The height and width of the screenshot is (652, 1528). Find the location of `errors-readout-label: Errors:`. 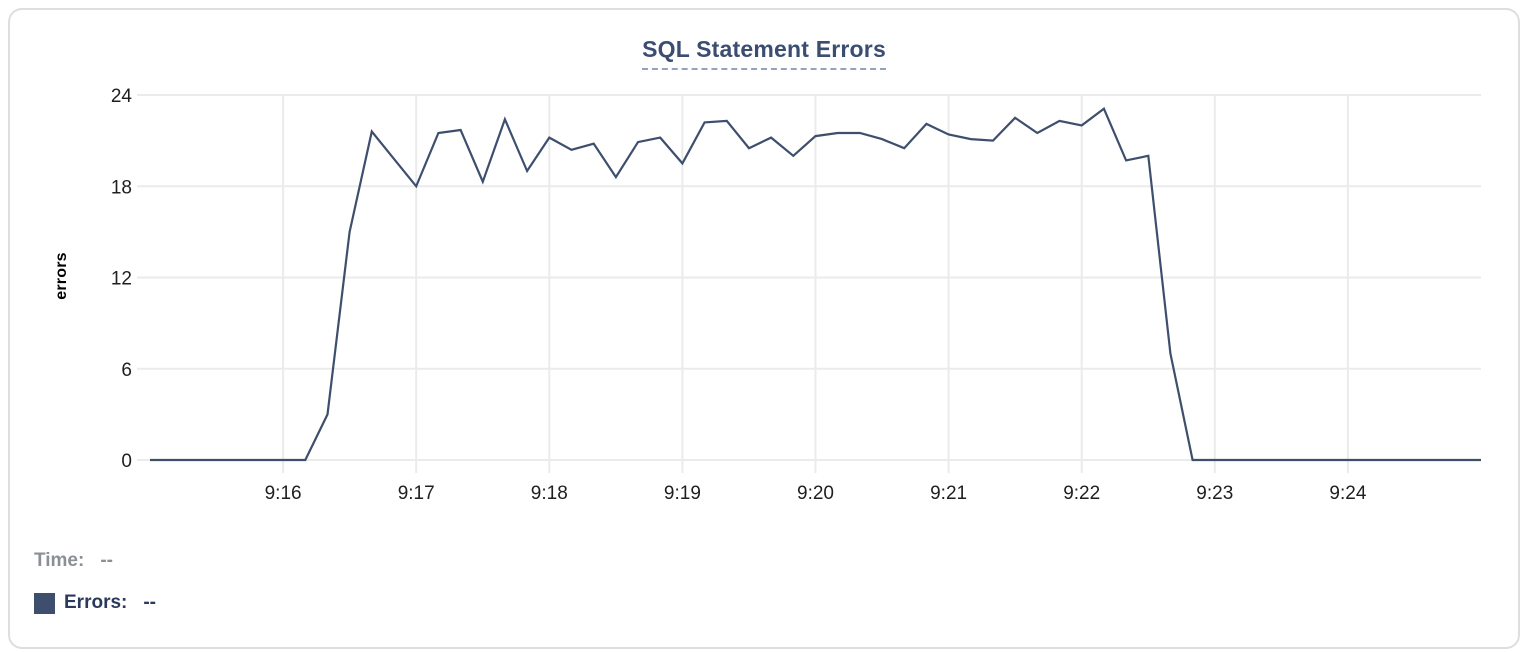

errors-readout-label: Errors: is located at coordinates (96, 602).